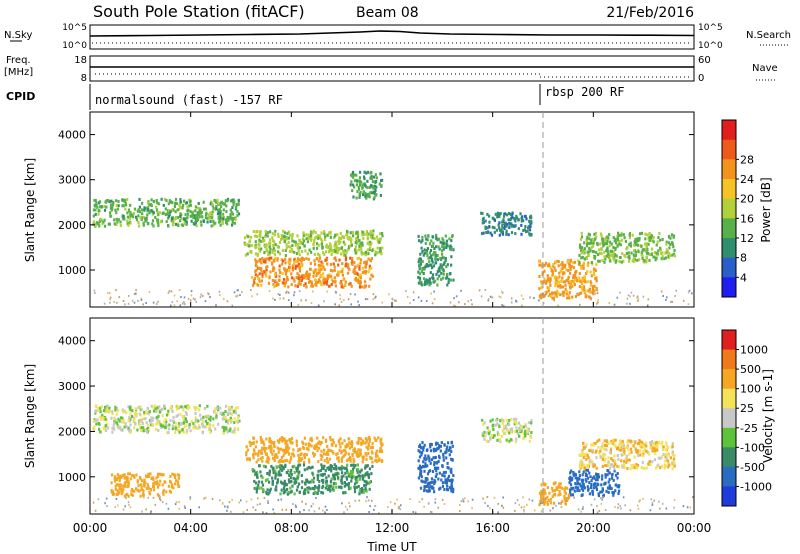 This screenshot has width=800, height=554. What do you see at coordinates (729, 476) in the screenshot?
I see `colorbar-swatch` at bounding box center [729, 476].